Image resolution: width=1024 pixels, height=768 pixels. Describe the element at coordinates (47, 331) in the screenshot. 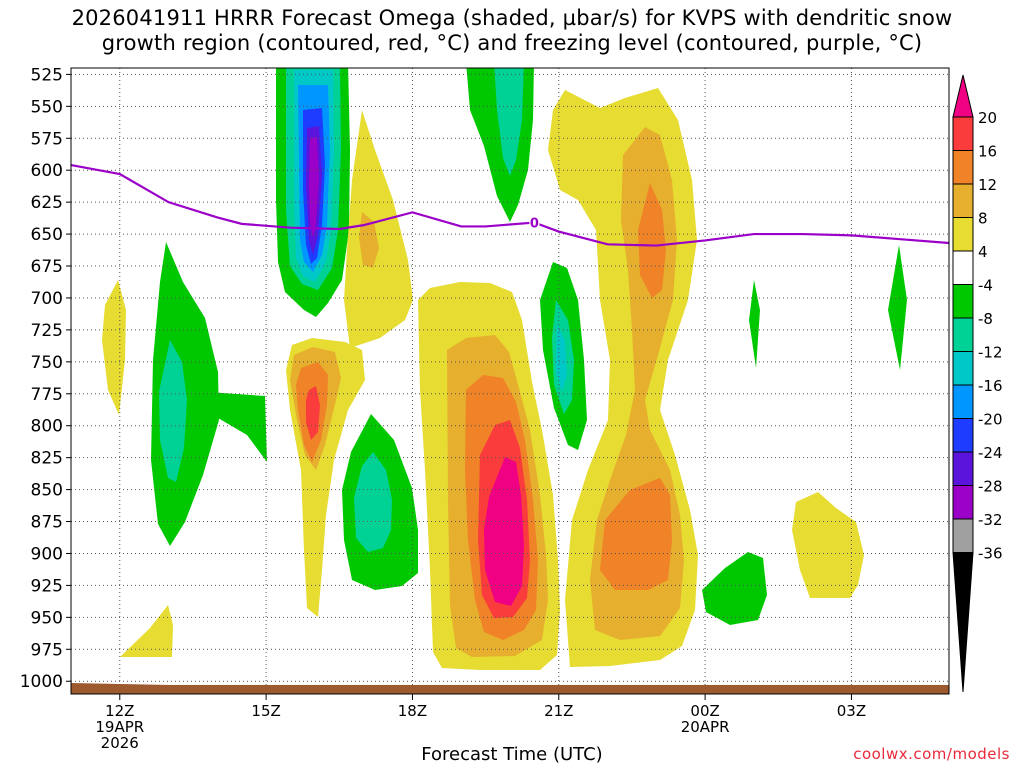

I see `y-tick-label: 725` at that location.